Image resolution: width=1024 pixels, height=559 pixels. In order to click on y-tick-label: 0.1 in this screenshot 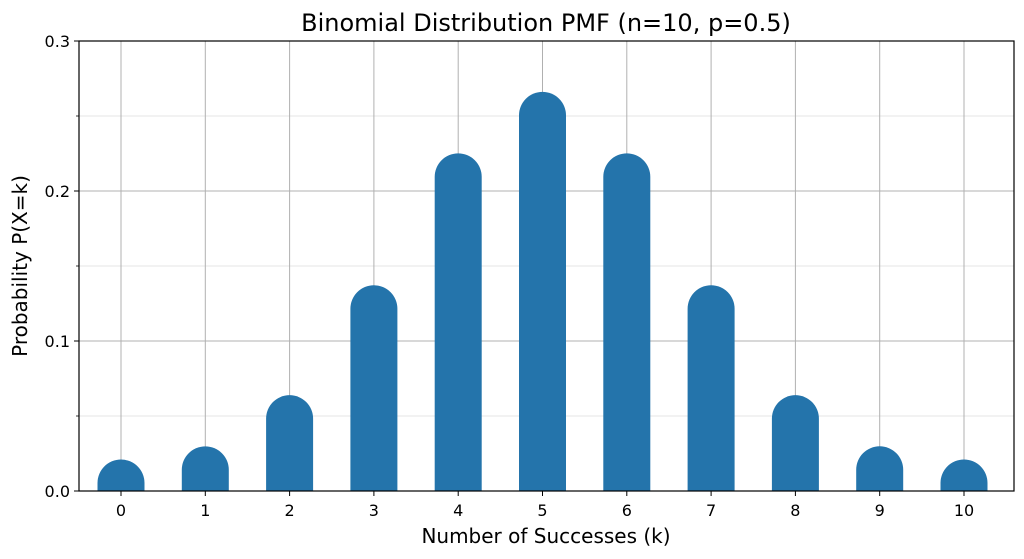, I will do `click(57, 341)`.